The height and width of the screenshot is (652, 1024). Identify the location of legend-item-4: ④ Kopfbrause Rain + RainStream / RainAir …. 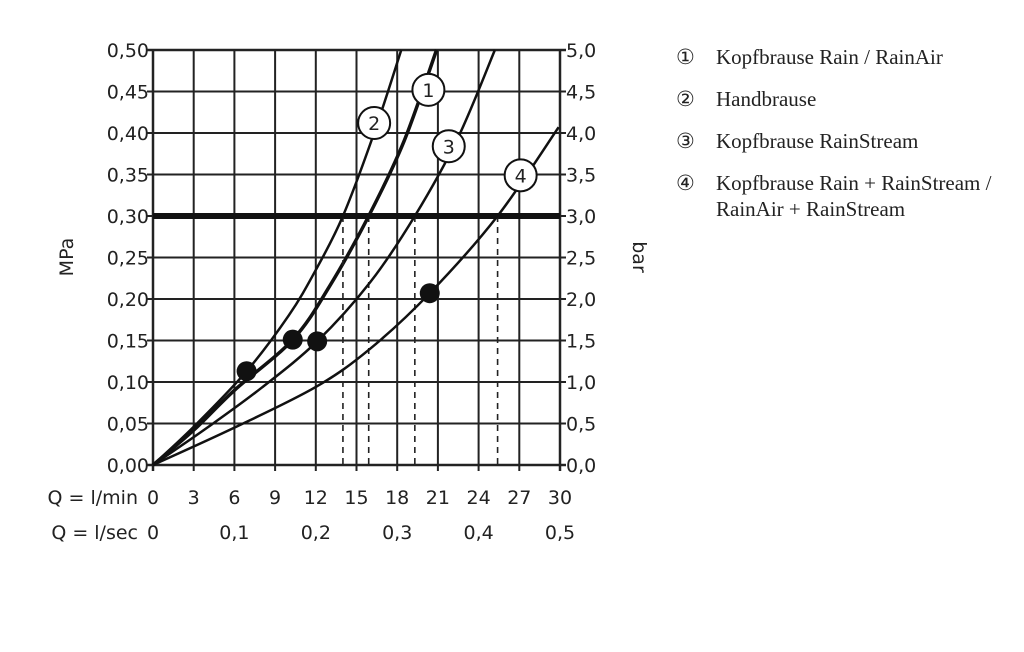
(846, 196).